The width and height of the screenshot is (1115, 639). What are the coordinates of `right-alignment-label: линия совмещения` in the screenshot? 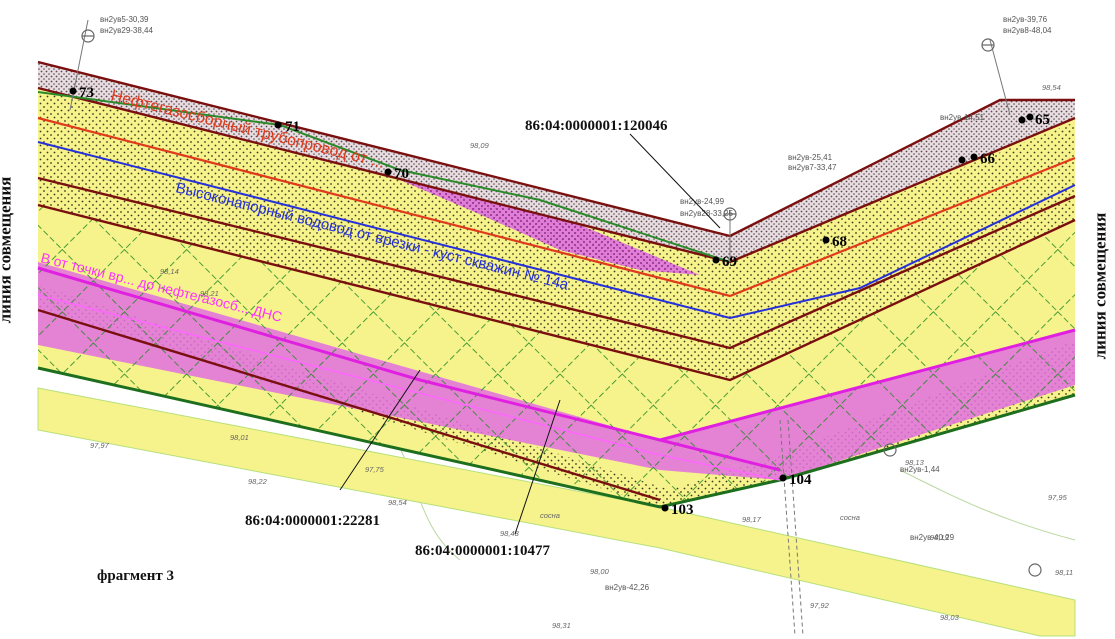 It's located at (1100, 286).